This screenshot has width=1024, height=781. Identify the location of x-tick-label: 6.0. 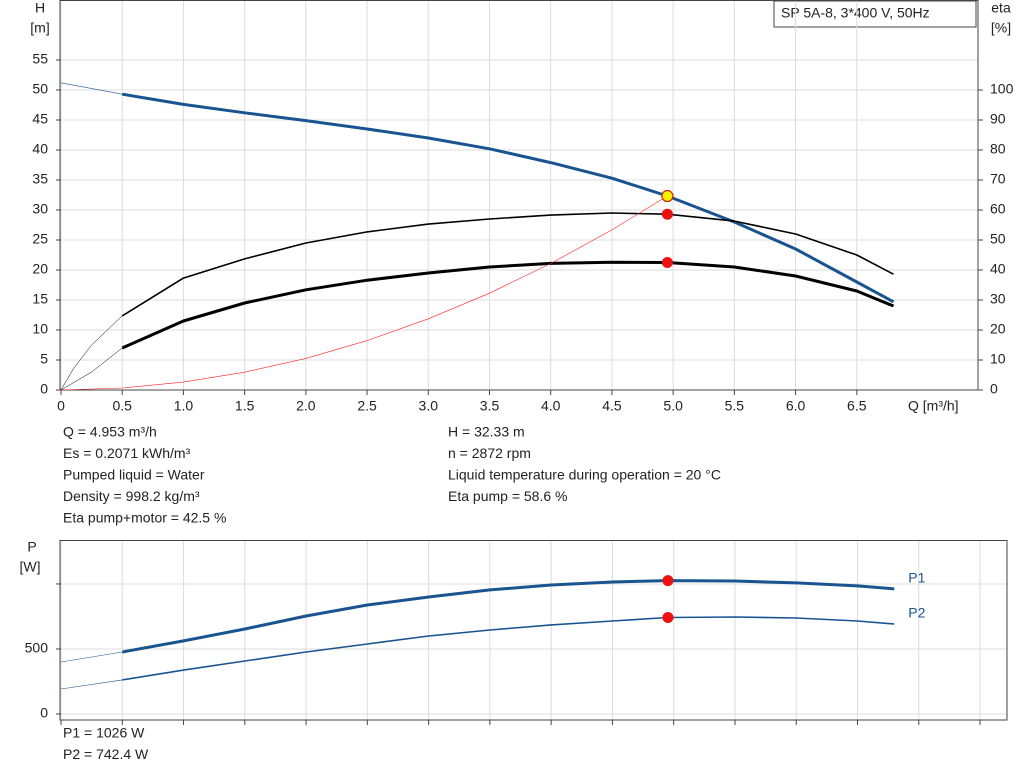
(796, 406).